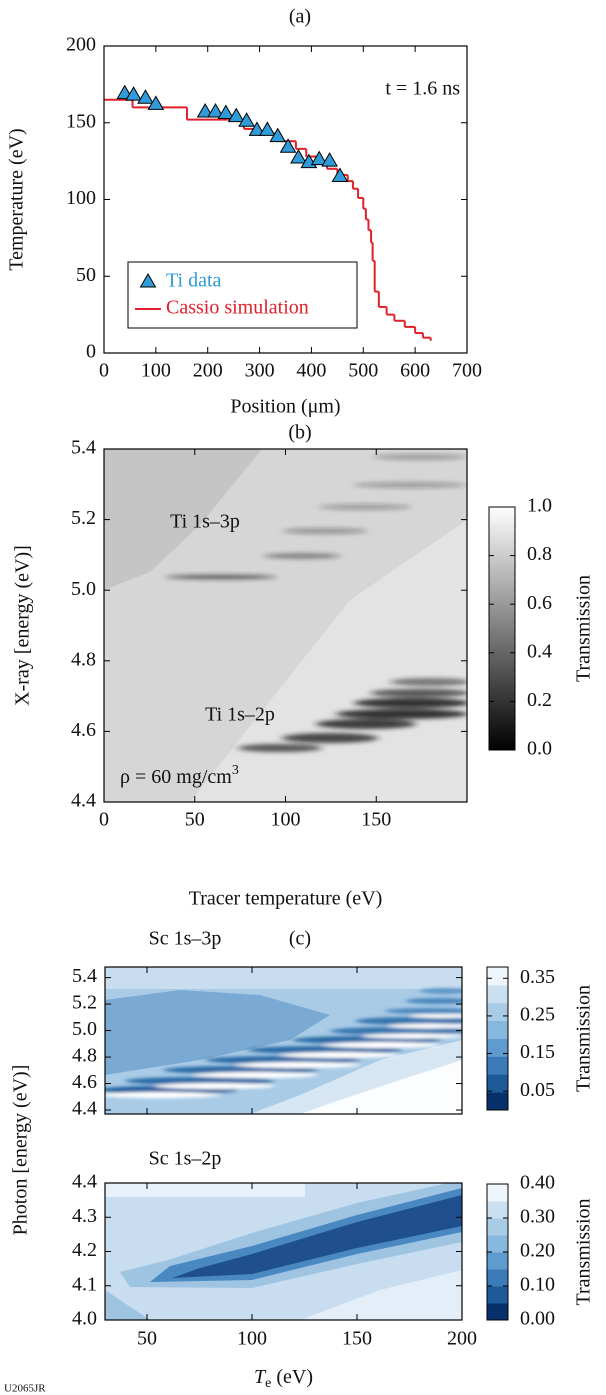  What do you see at coordinates (537, 1052) in the screenshot?
I see `colorbar-tick-label: 0.15` at bounding box center [537, 1052].